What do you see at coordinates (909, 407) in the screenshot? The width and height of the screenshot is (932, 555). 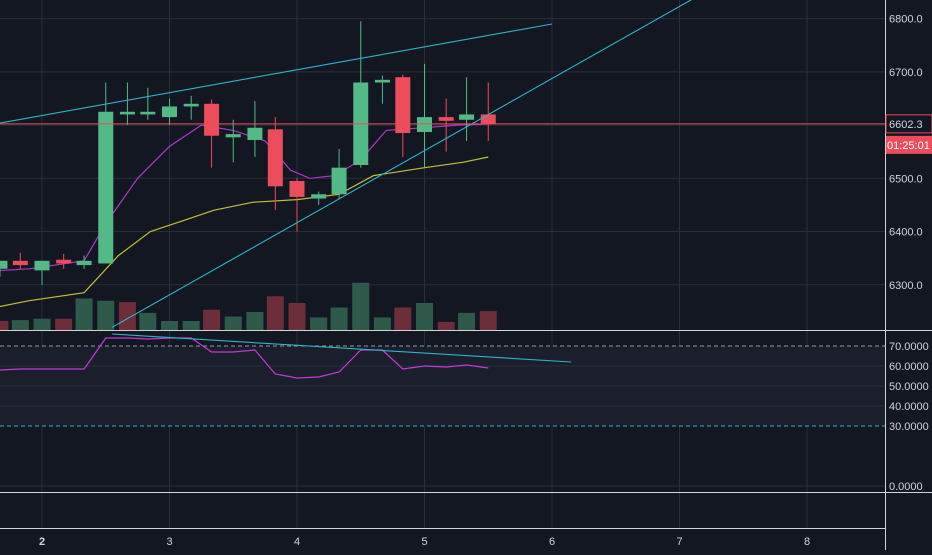 I see `rsi-tick-label: 40.0000` at bounding box center [909, 407].